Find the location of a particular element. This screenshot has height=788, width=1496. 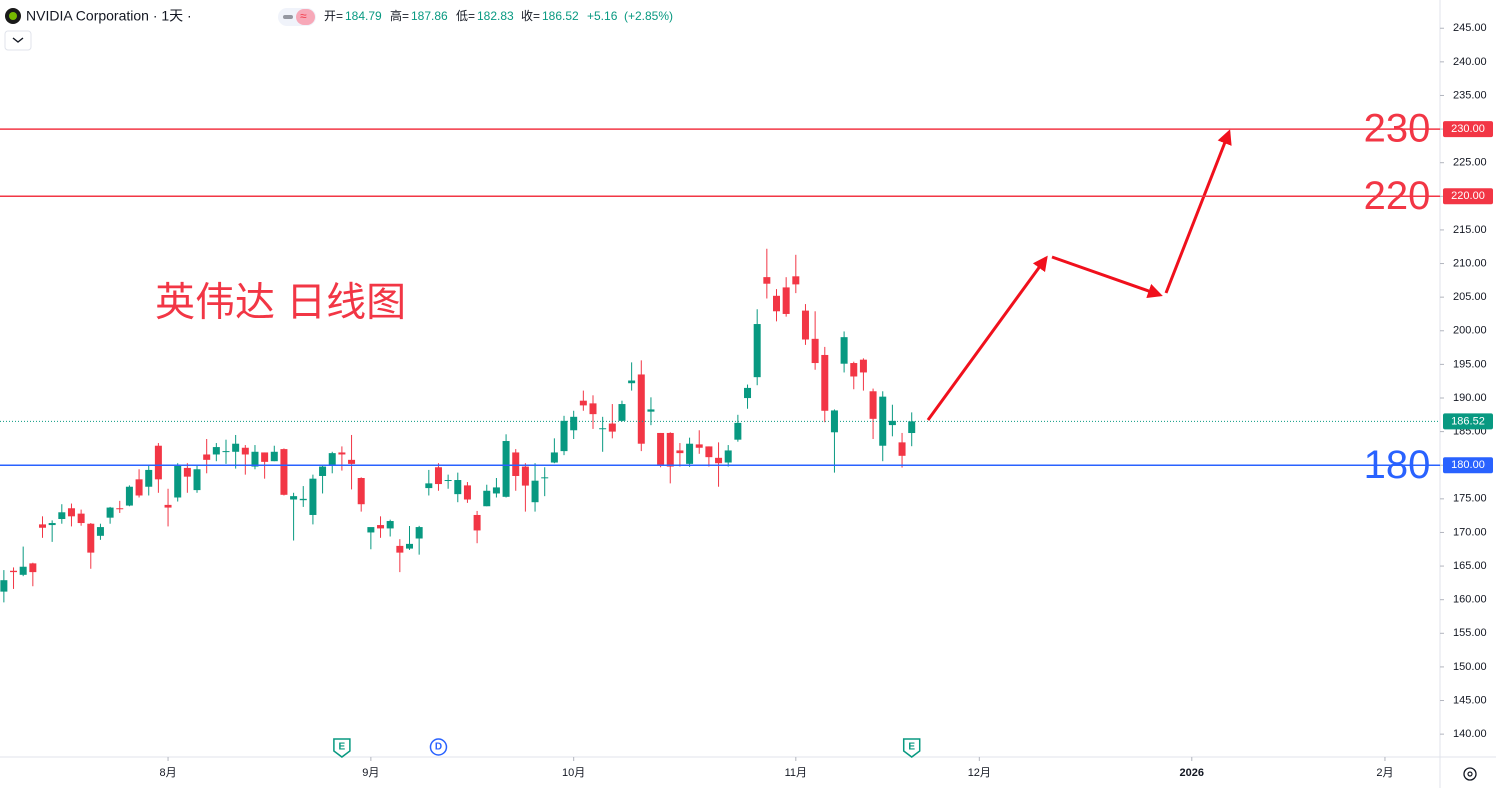

x-tick-label: 2026 is located at coordinates (1192, 773).